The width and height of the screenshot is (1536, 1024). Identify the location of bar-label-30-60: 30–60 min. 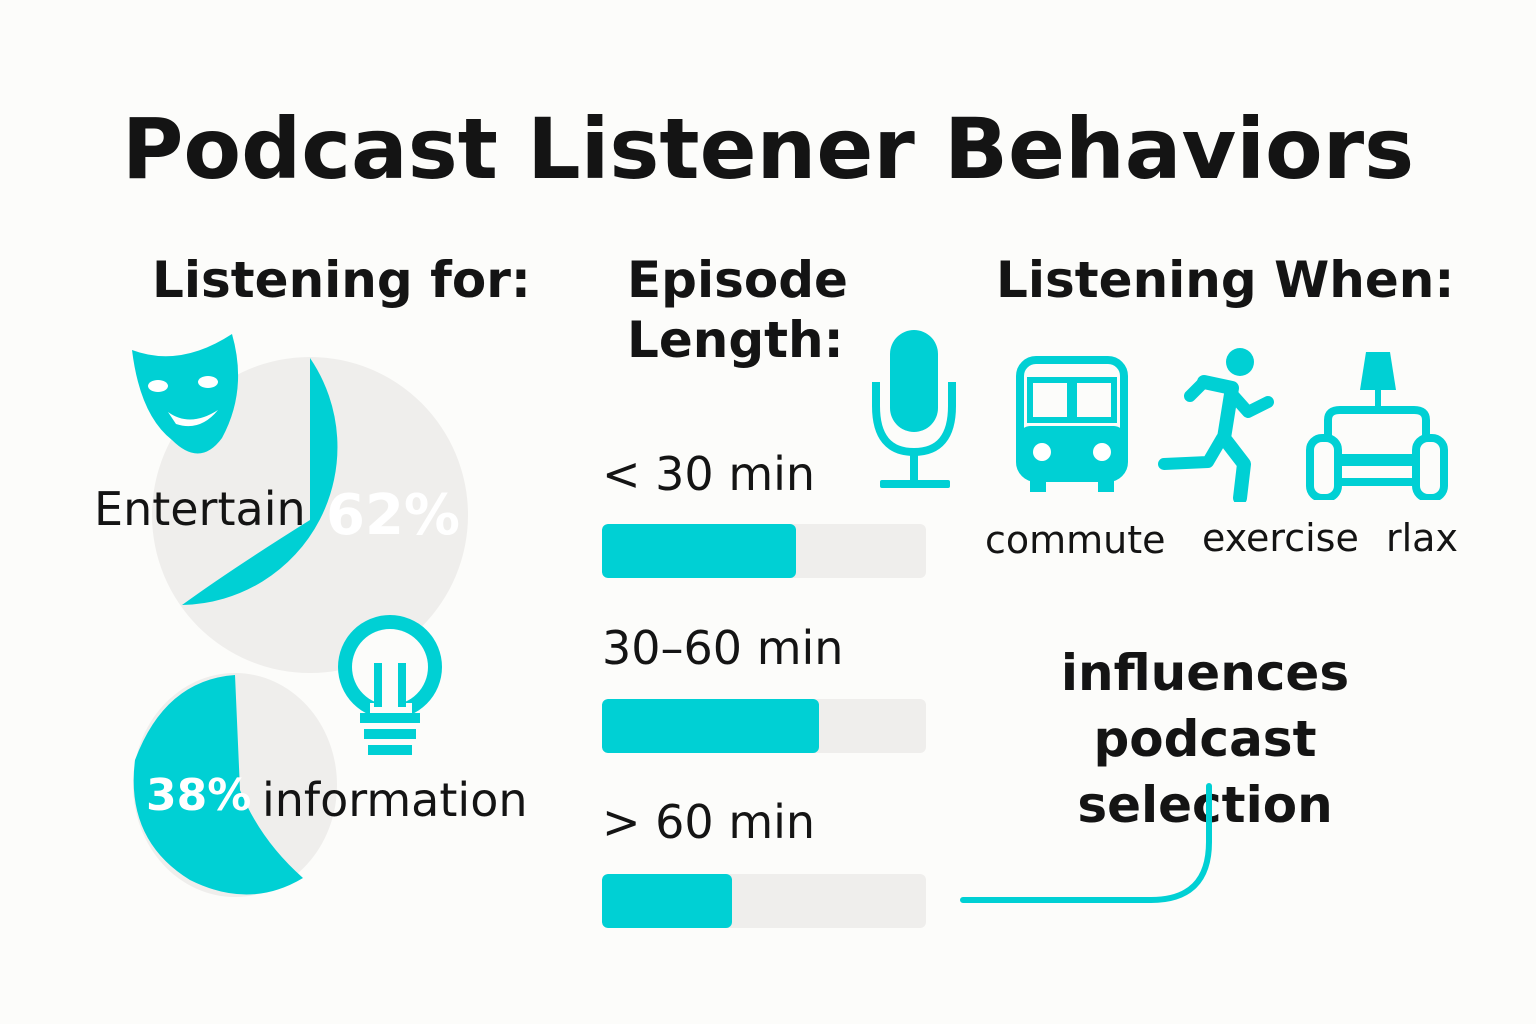
(723, 648).